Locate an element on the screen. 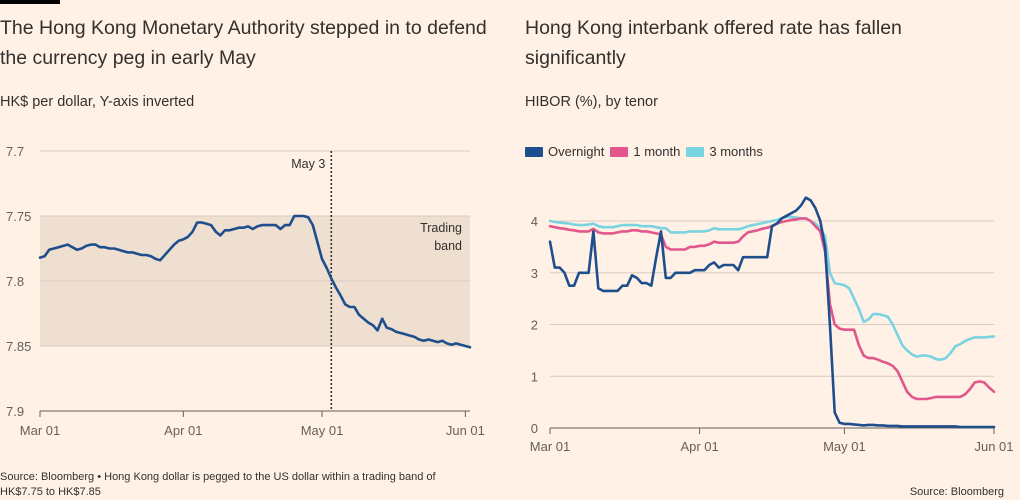 This screenshot has height=500, width=1020. 3-months-series-line is located at coordinates (772, 288).